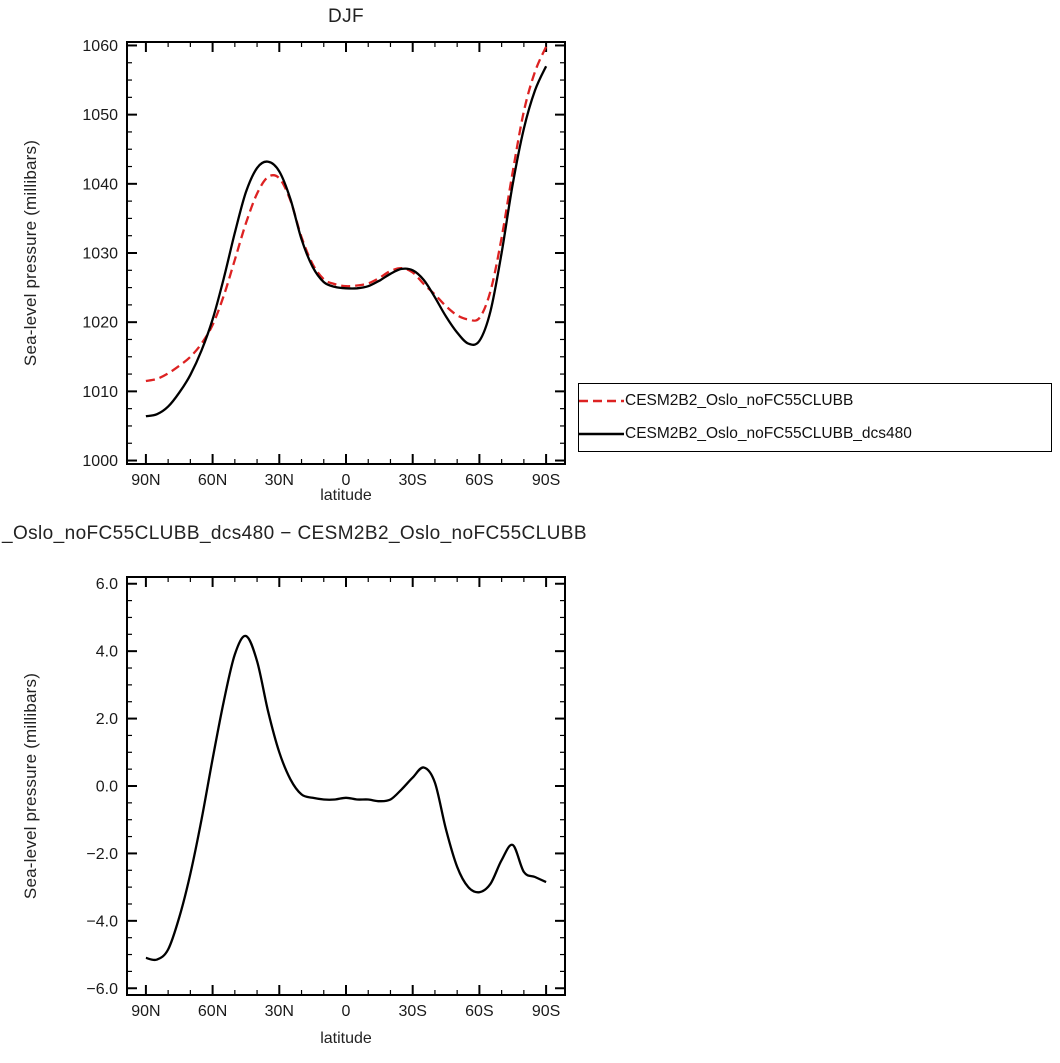 The image size is (1060, 1063). I want to click on y-tick-label: 1000, so click(100, 461).